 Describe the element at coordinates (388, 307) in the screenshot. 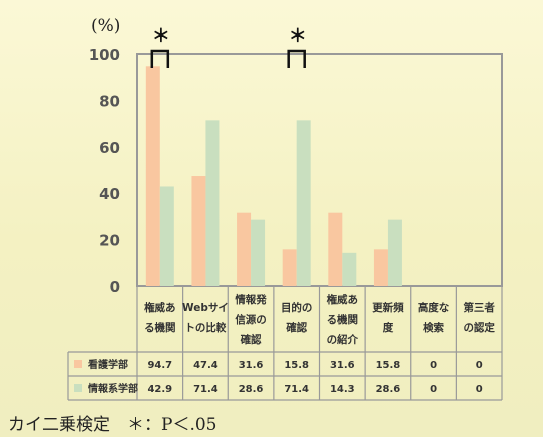

I see `category-label: 更新頻` at that location.